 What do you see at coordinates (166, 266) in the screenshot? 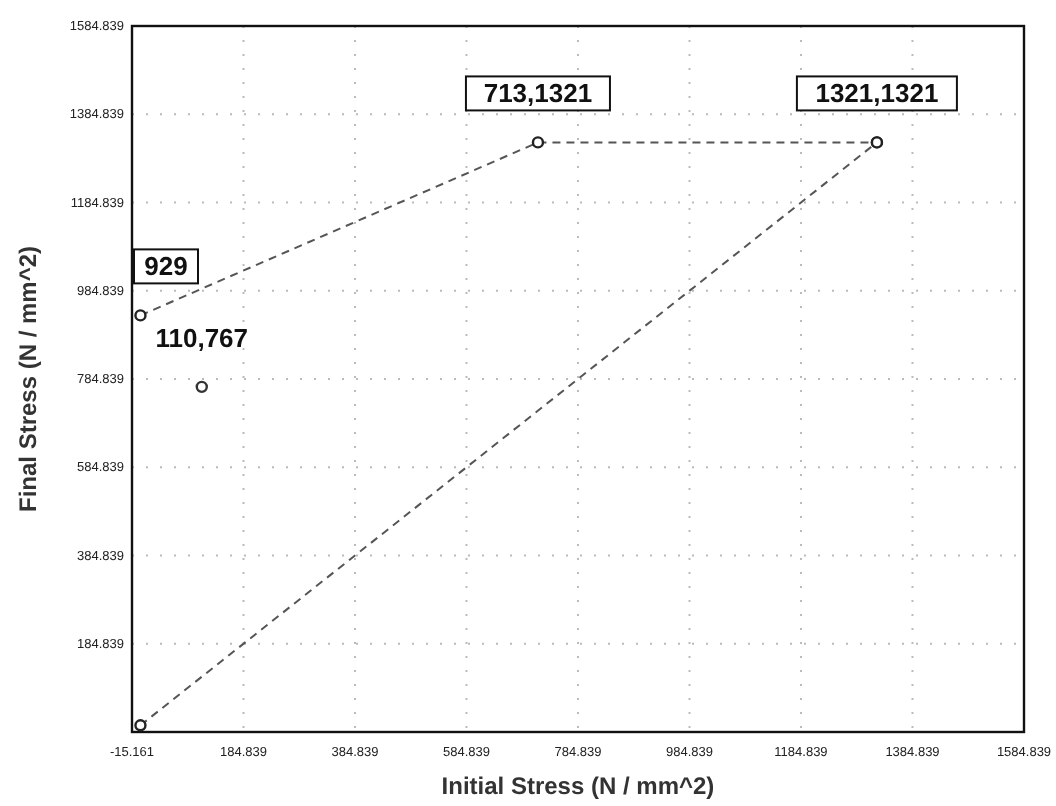
I see `annotation: 929` at bounding box center [166, 266].